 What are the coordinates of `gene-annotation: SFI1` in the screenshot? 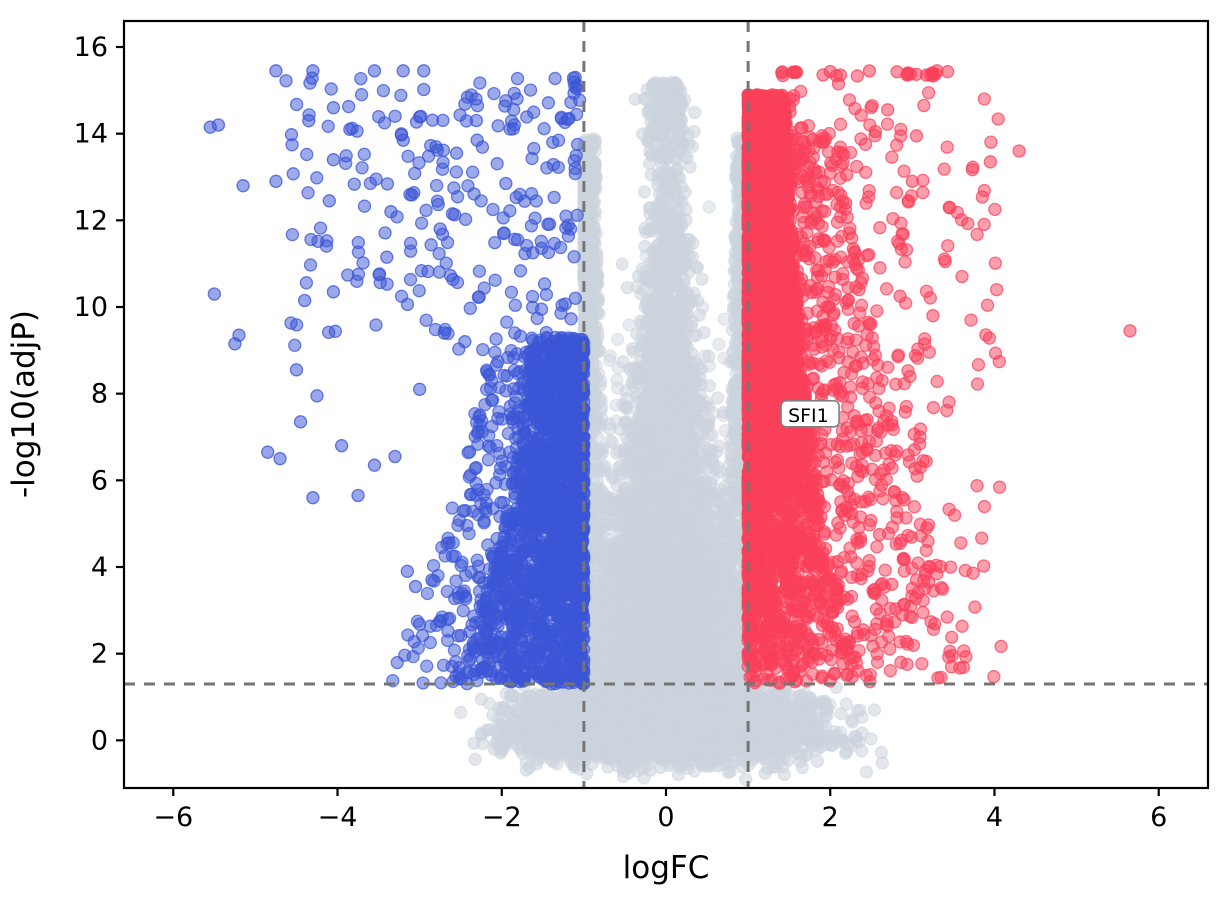 It's located at (810, 414).